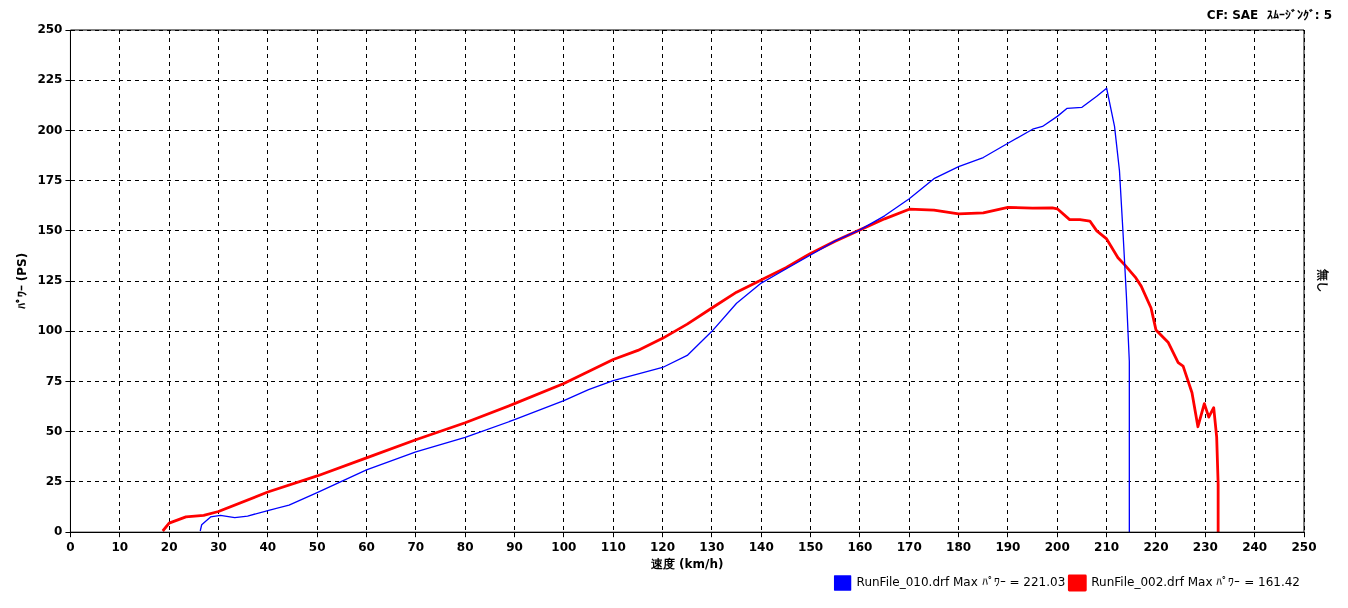  I want to click on x-tick-label: 110, so click(613, 546).